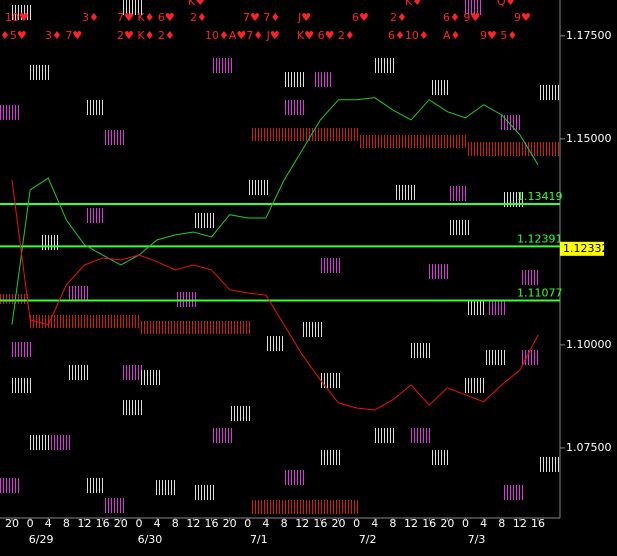  What do you see at coordinates (589, 138) in the screenshot?
I see `y-tick-label: 1.15000` at bounding box center [589, 138].